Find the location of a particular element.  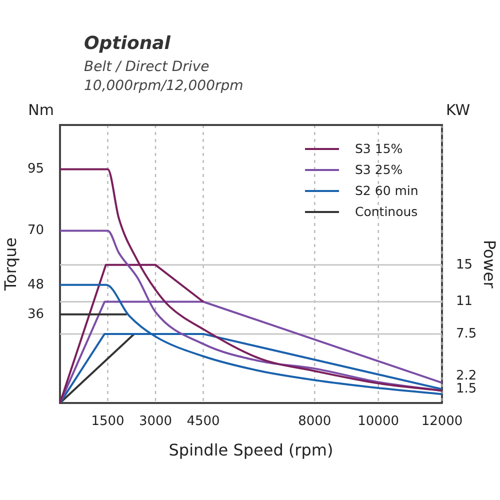

chart-title: Optional is located at coordinates (127, 43).